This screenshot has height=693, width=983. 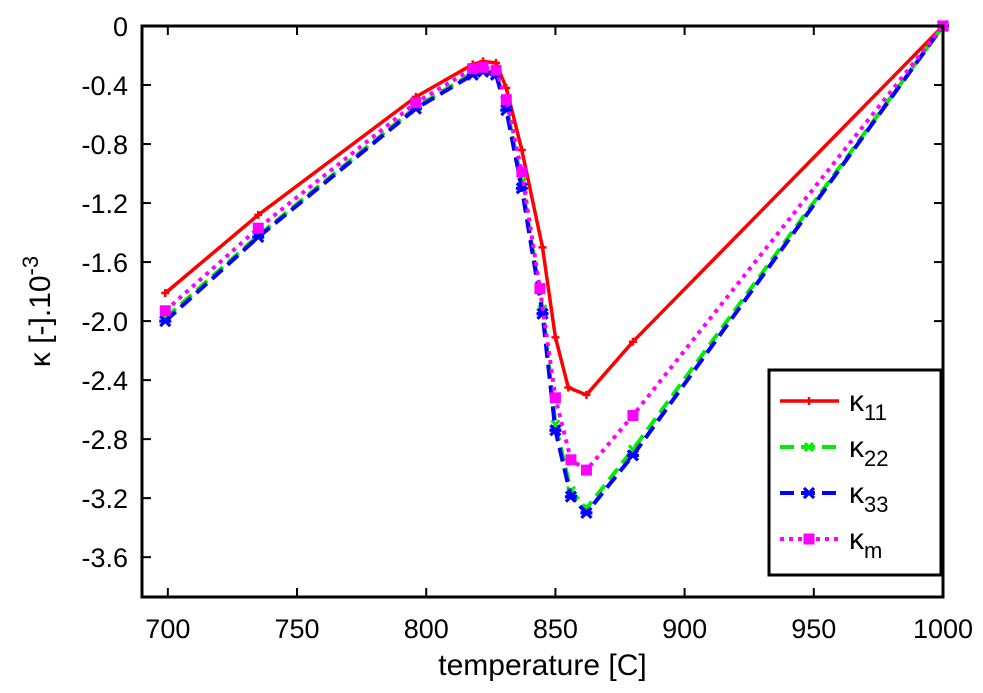 I want to click on x-tick-label: 1000, so click(x=943, y=629).